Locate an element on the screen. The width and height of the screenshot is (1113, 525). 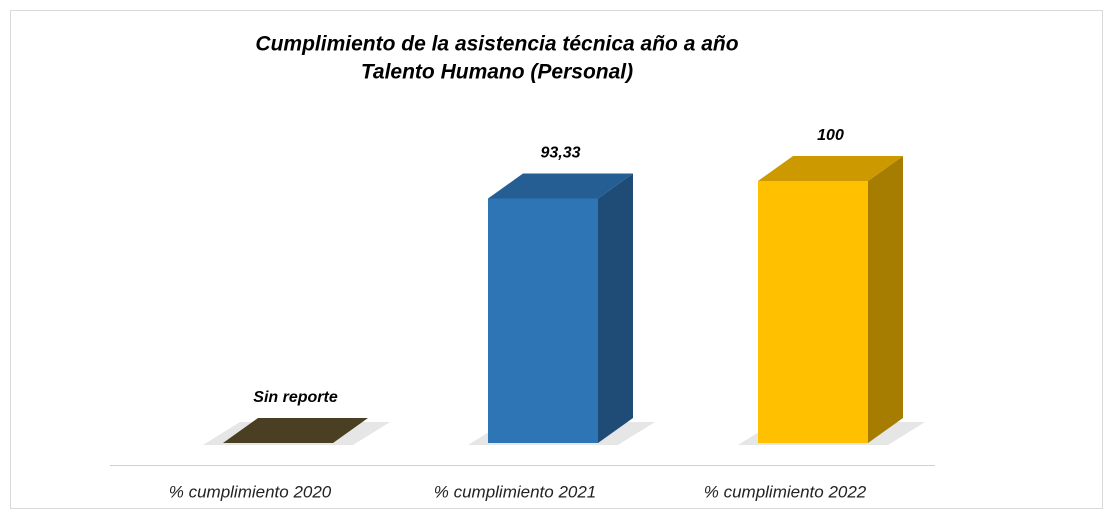
x-tick-label: % cumplimiento 2021 is located at coordinates (515, 491).